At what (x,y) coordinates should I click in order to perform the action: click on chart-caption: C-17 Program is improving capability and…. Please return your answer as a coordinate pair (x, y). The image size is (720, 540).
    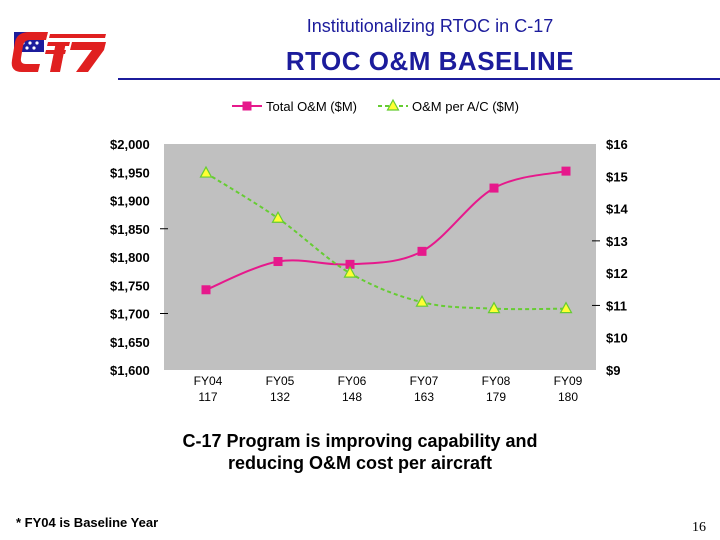
    Looking at the image, I should click on (360, 452).